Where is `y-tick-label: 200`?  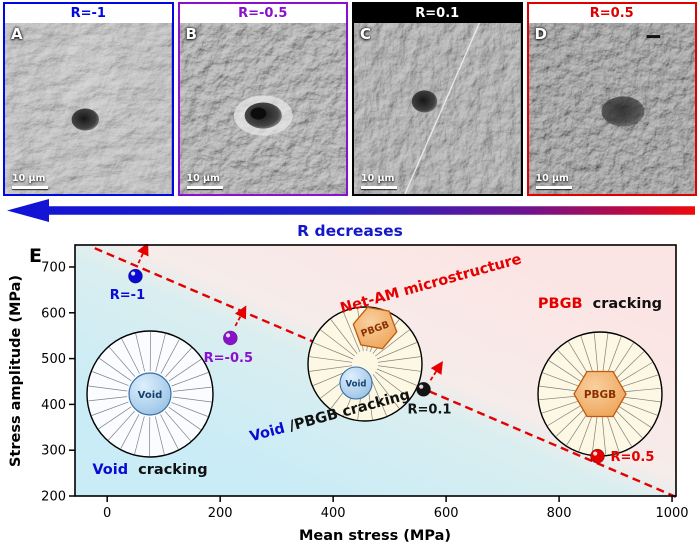 y-tick-label: 200 is located at coordinates (53, 497).